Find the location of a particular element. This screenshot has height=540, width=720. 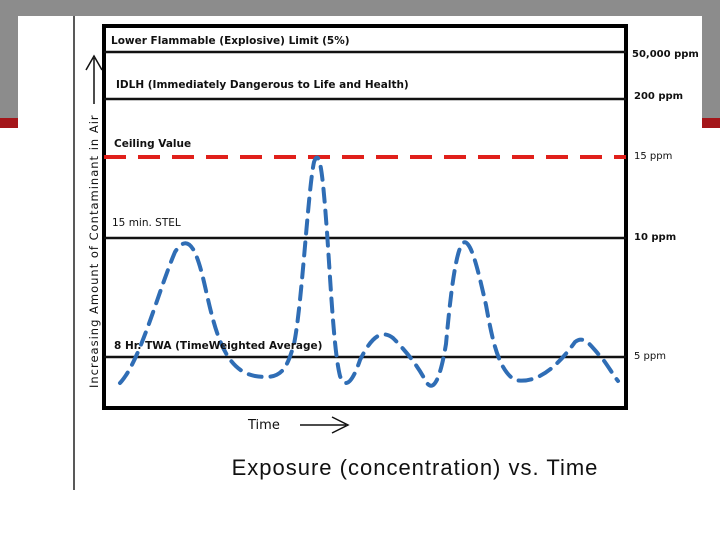

threshold-value-ceiling: 15 ppm is located at coordinates (653, 156).